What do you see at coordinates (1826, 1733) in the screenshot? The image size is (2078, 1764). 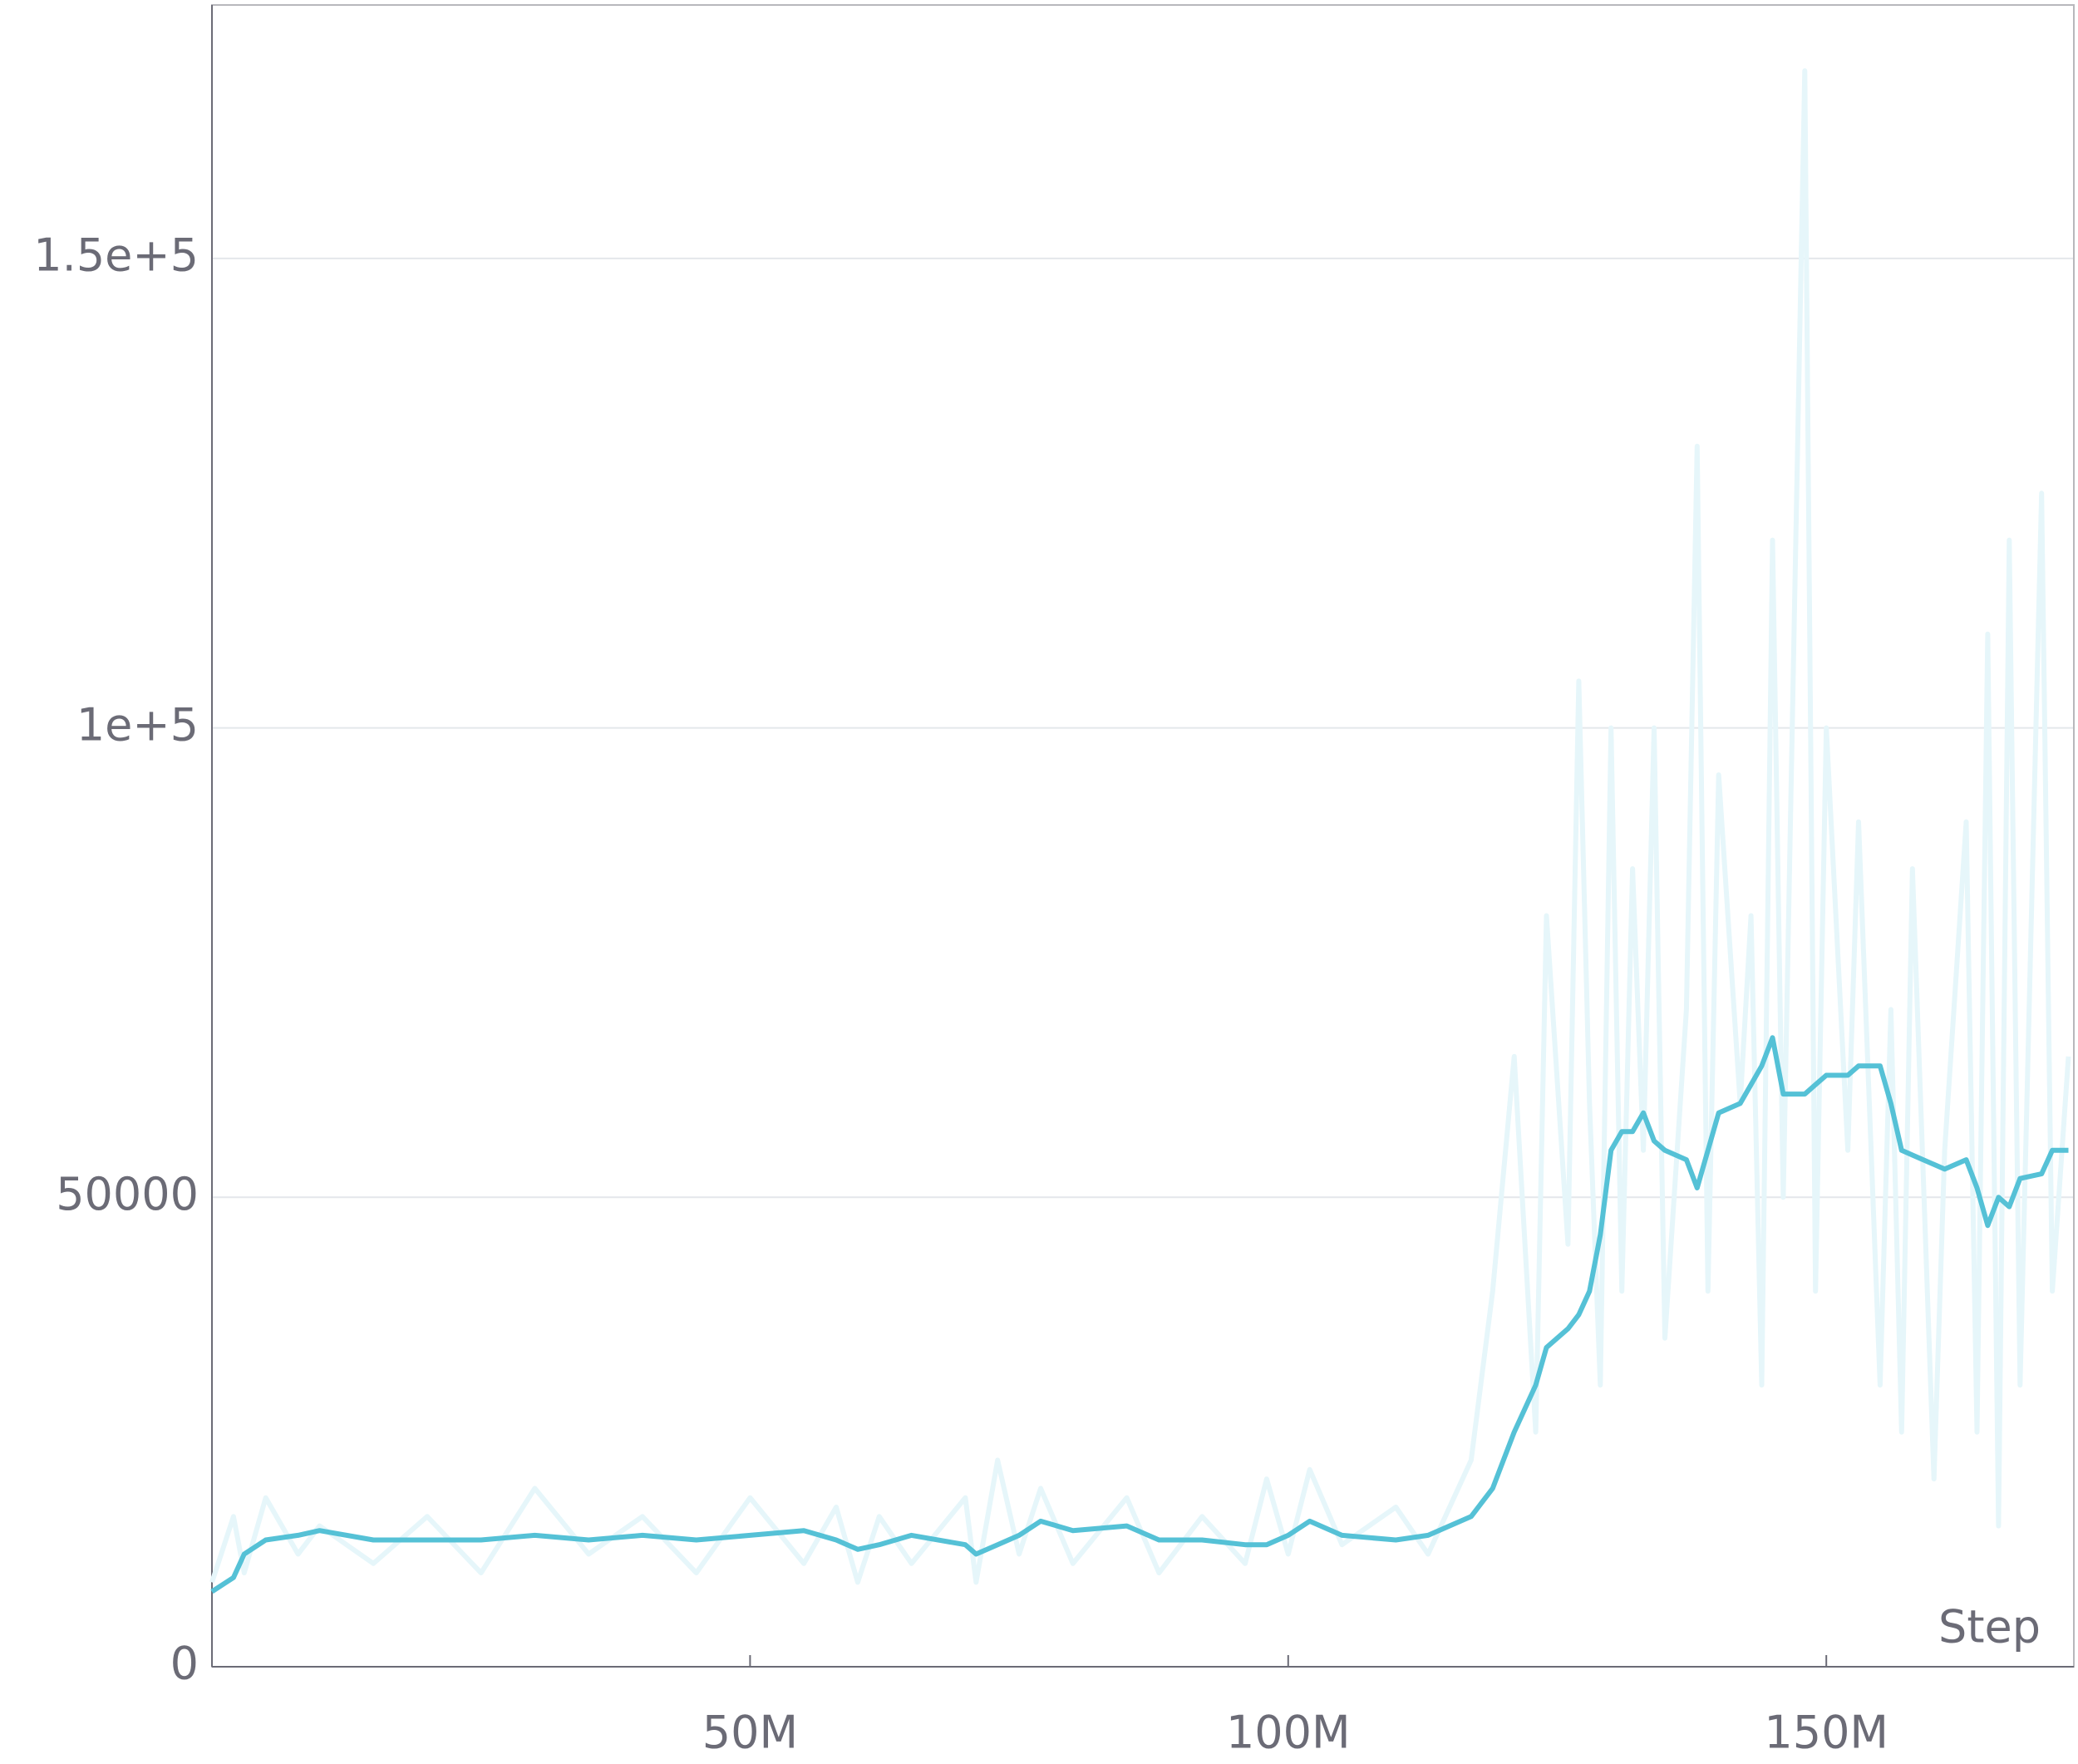 I see `x-tick-label: 150M` at bounding box center [1826, 1733].